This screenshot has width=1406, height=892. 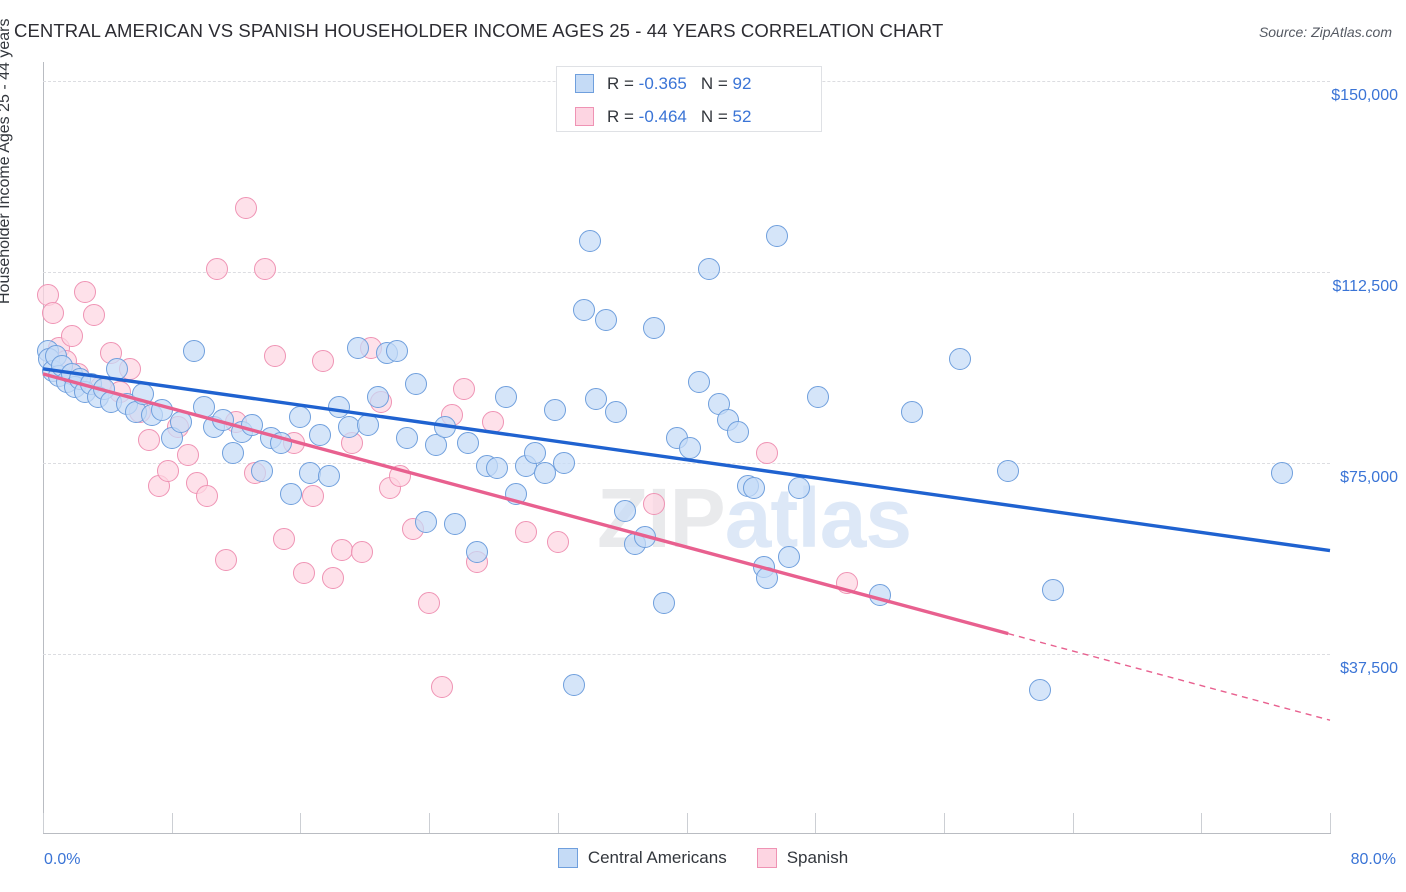 I want to click on gridline, so click(x=686, y=272).